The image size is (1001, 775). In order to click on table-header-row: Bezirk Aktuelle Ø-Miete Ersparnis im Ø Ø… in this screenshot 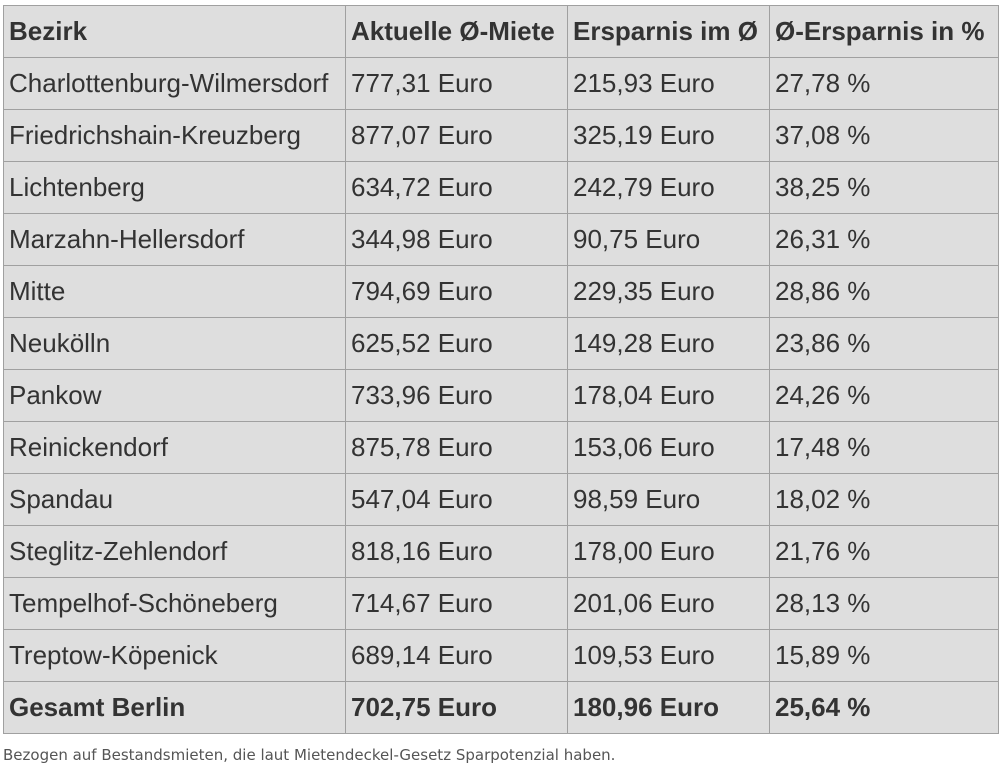, I will do `click(501, 31)`.